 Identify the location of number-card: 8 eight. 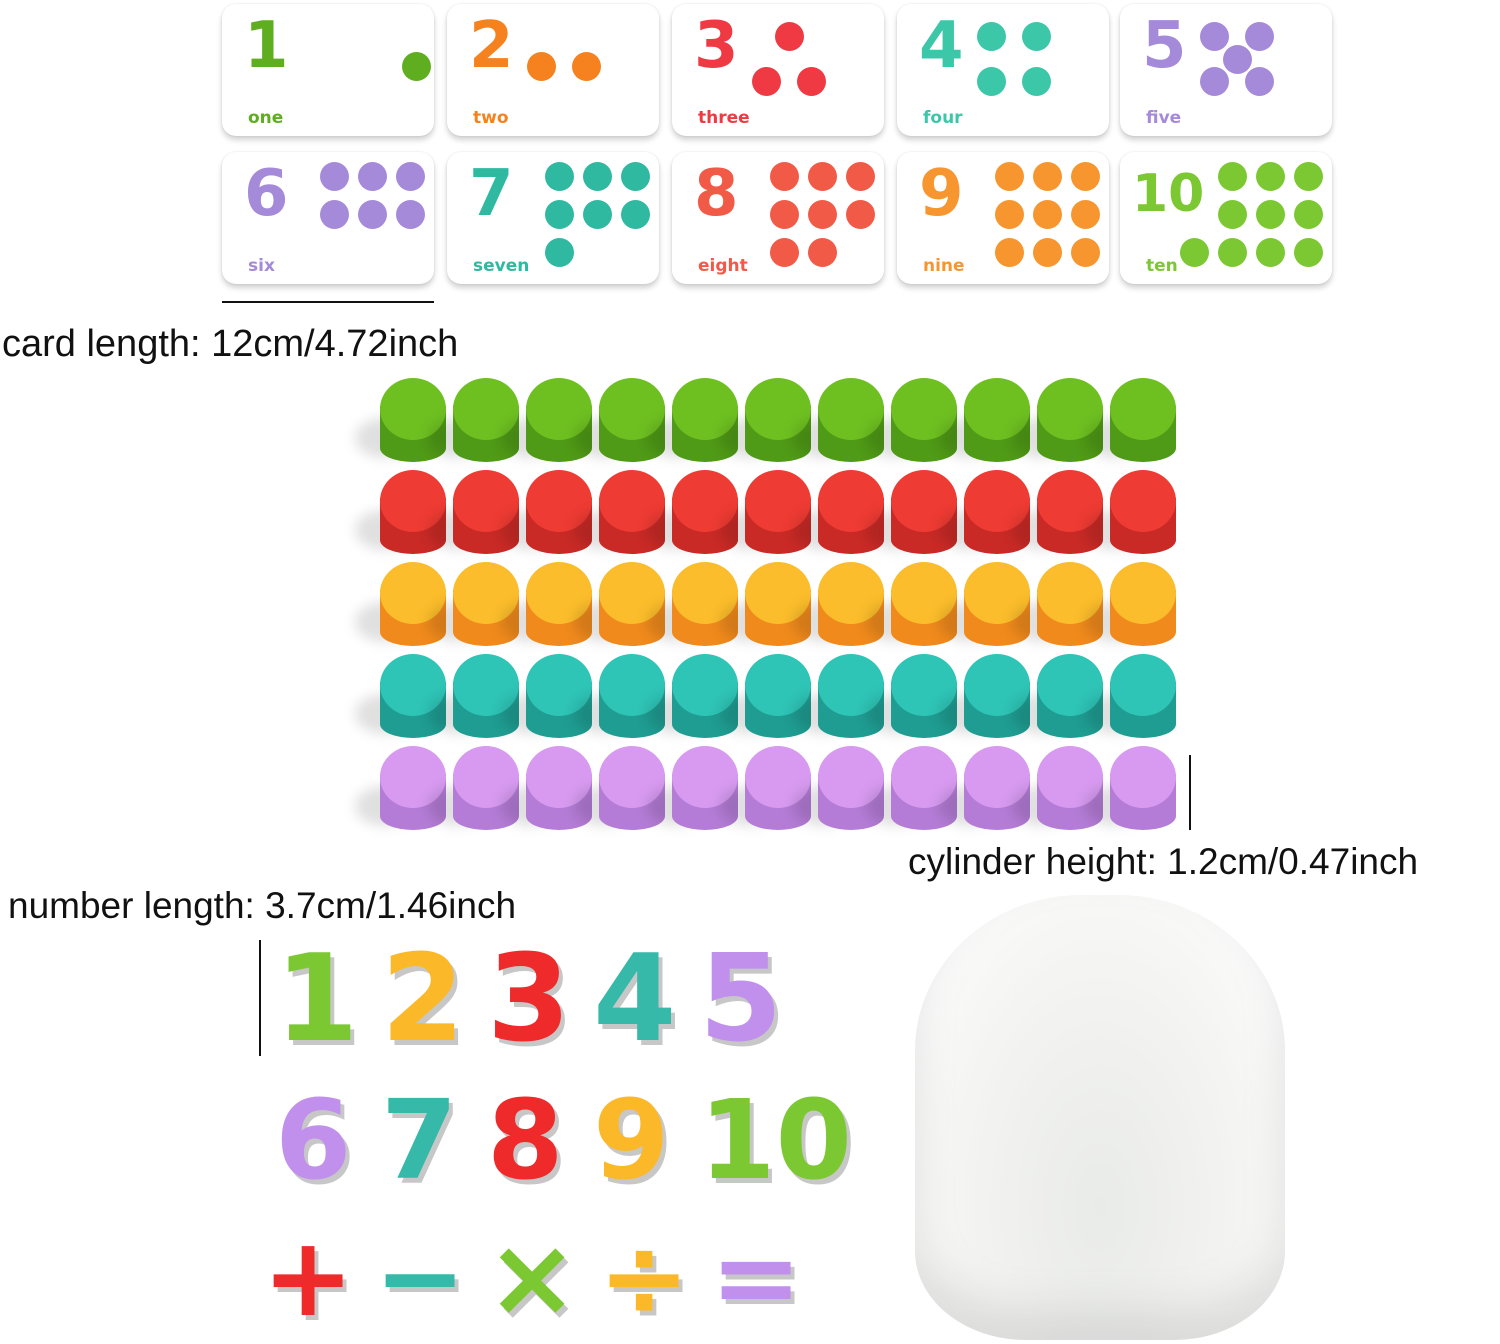
(778, 218).